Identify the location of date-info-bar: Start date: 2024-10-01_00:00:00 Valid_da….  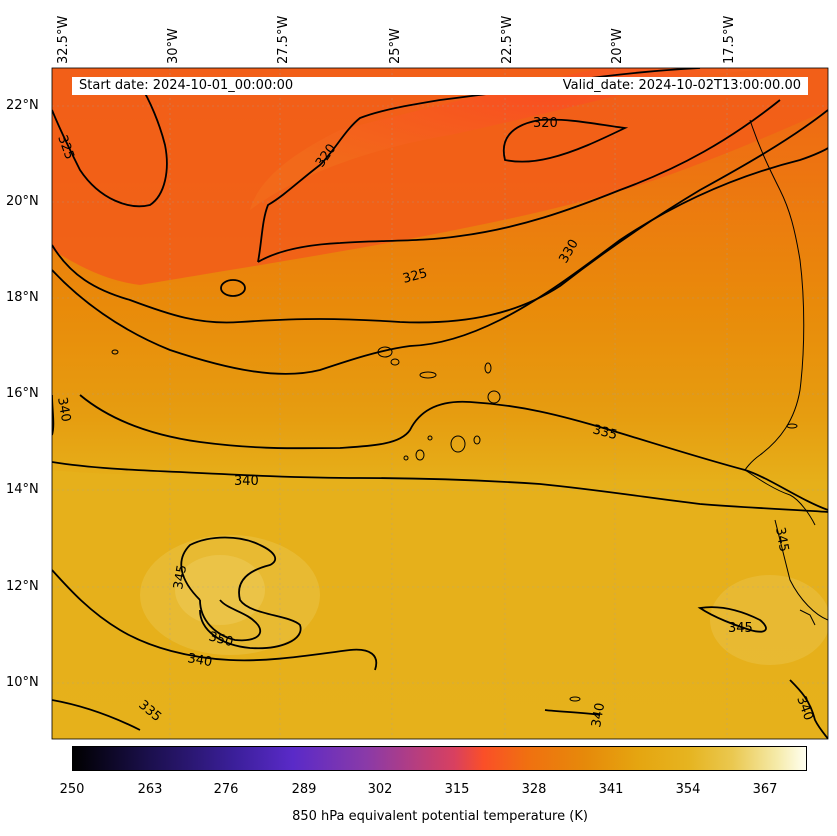
(440, 86).